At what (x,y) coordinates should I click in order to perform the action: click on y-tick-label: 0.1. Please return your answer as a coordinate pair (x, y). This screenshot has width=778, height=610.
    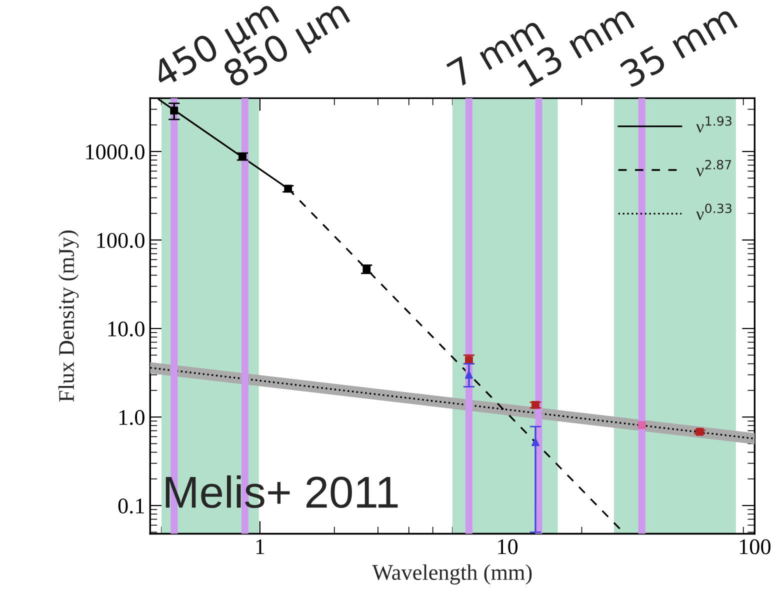
    Looking at the image, I should click on (131, 506).